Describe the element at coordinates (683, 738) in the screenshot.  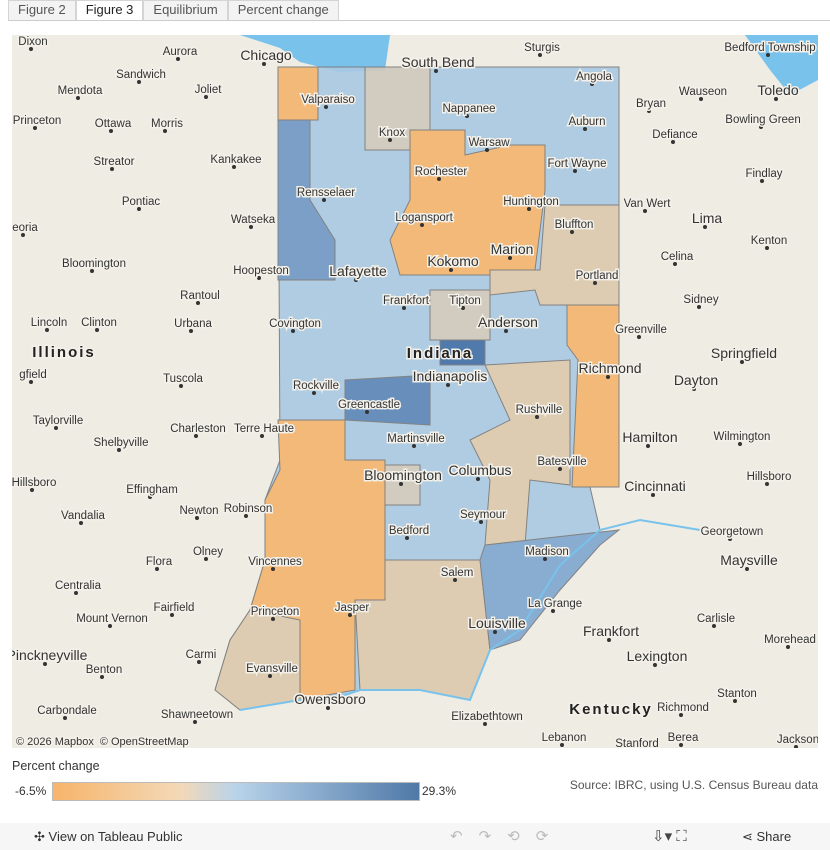
I see `place-label: Berea` at that location.